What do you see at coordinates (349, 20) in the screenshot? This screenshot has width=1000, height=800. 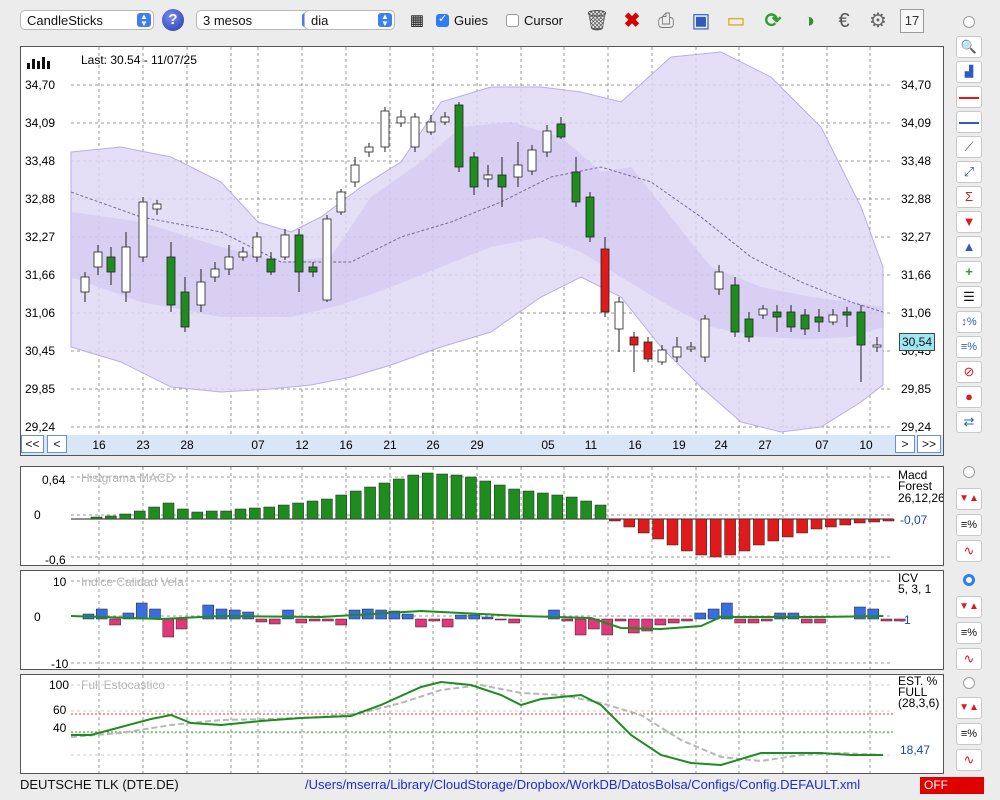 I see `interval-select: dia ▲ ▼` at bounding box center [349, 20].